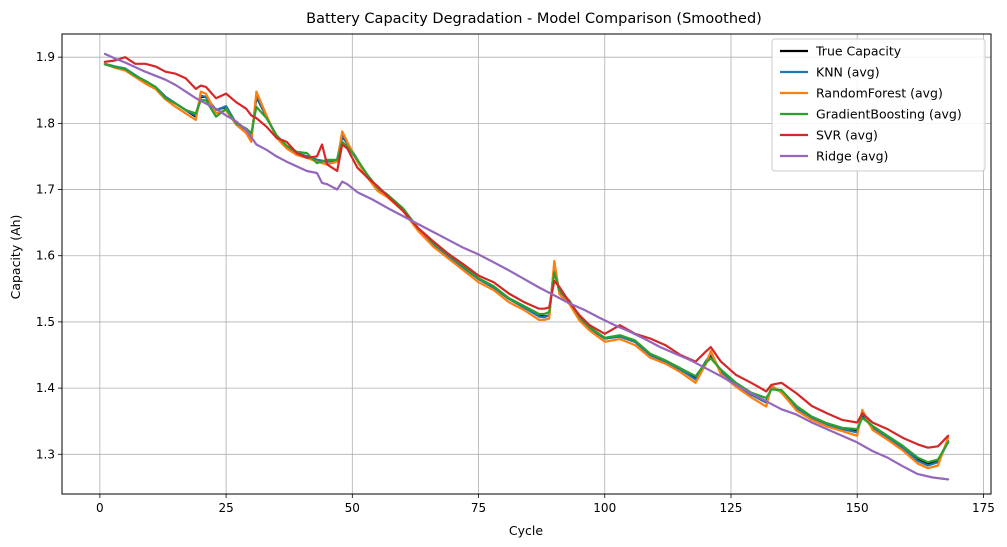  I want to click on x-tick-label: 125, so click(731, 508).